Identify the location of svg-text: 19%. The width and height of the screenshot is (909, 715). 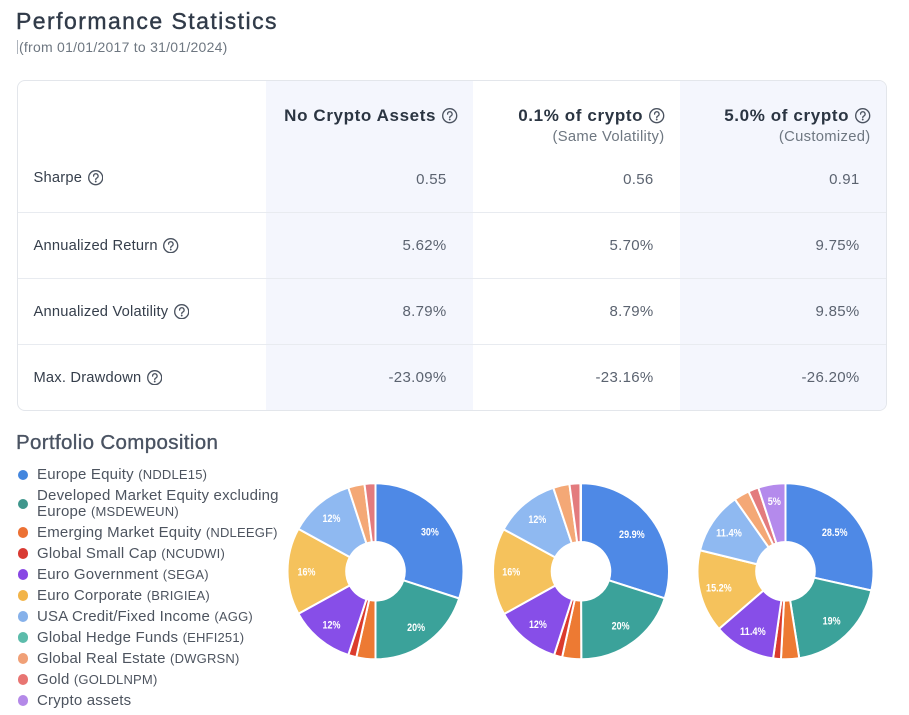
(832, 621).